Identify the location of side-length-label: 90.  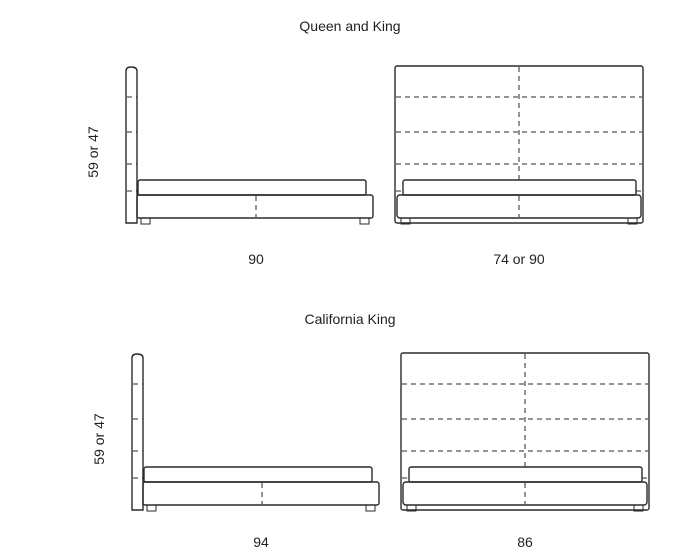
(256, 259).